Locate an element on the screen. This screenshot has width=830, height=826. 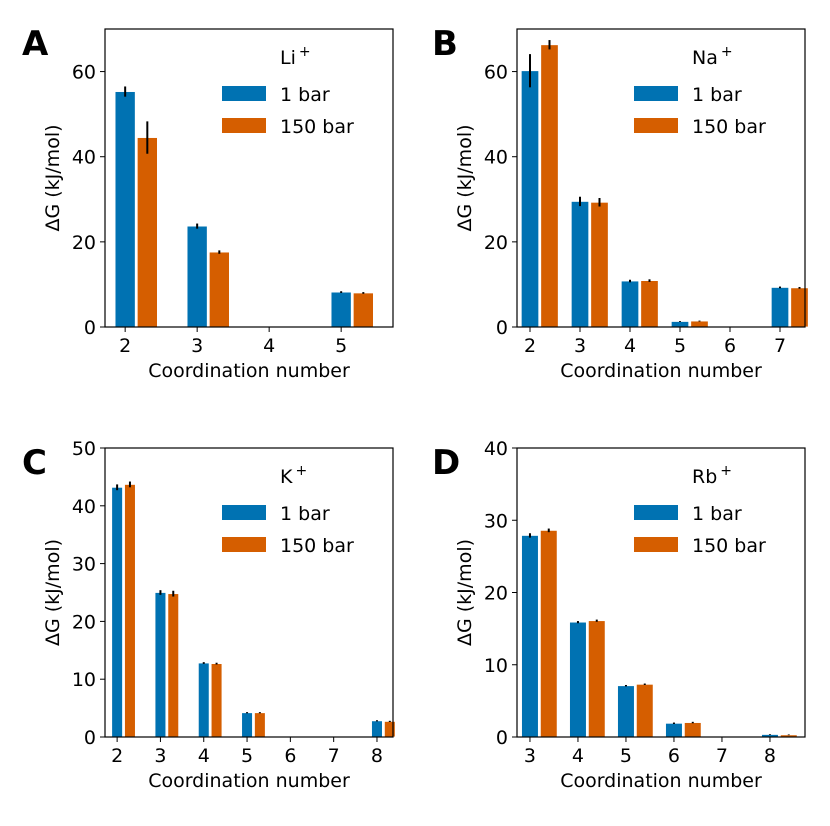
panel-label: B is located at coordinates (445, 44).